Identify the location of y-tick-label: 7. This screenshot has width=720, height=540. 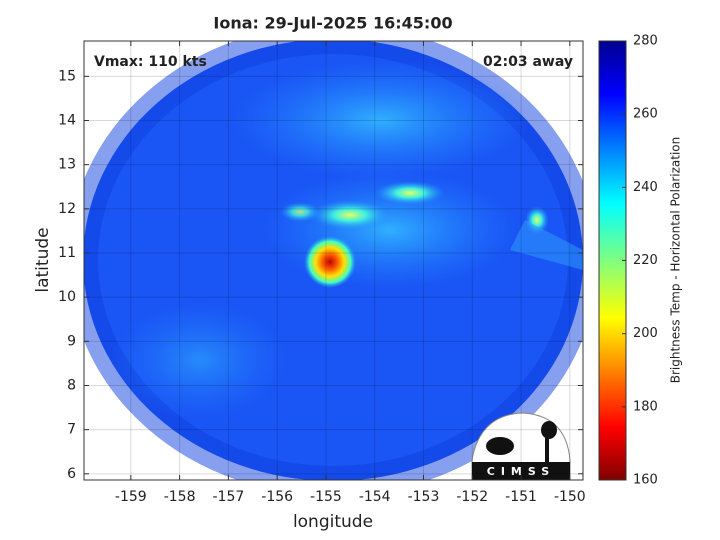
(71, 430).